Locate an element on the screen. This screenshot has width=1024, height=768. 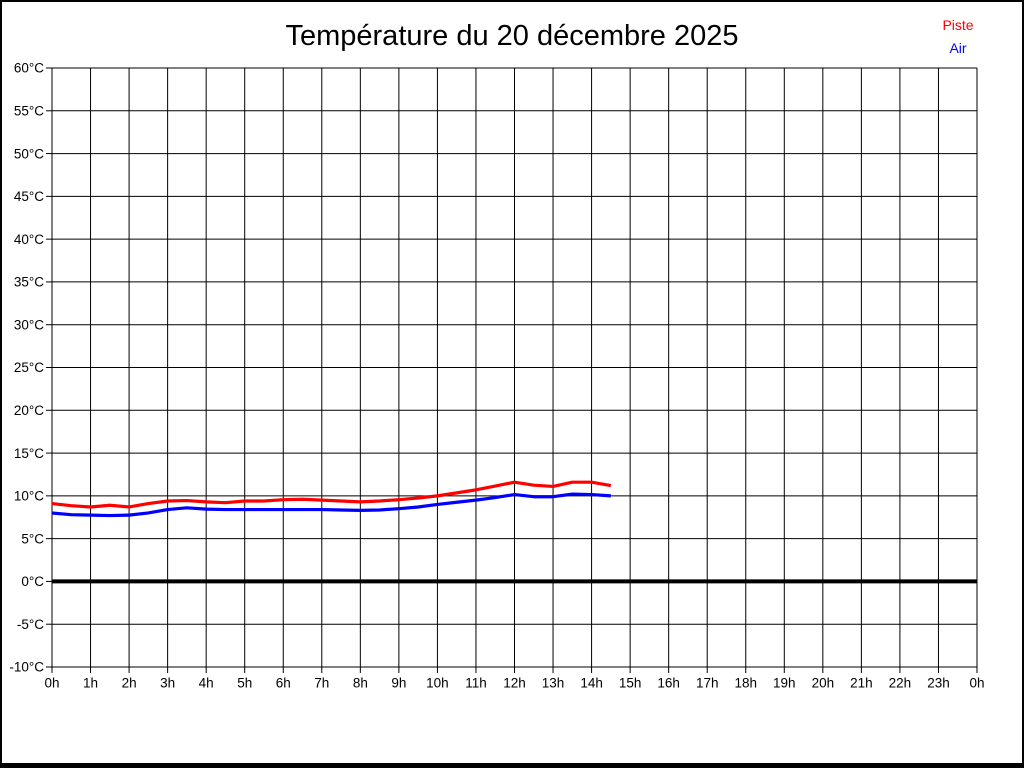
x-axis-label: 7h is located at coordinates (321, 683).